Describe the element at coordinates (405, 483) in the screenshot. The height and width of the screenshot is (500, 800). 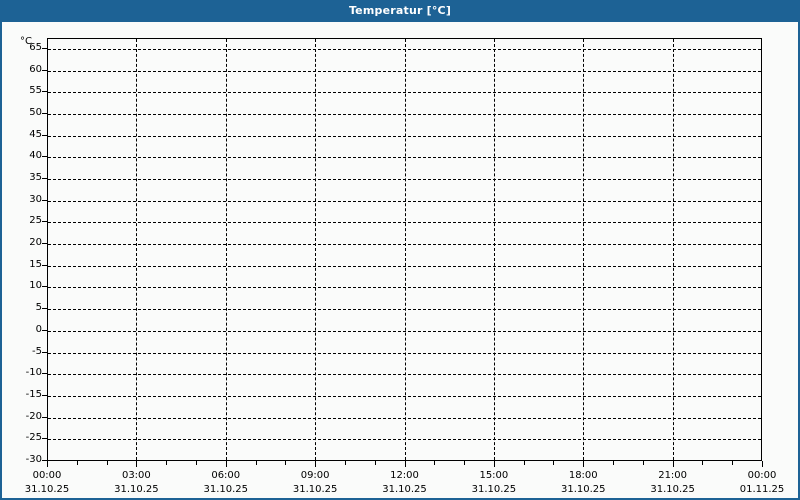
I see `x-axis-label: 12:00 31.10.25` at that location.